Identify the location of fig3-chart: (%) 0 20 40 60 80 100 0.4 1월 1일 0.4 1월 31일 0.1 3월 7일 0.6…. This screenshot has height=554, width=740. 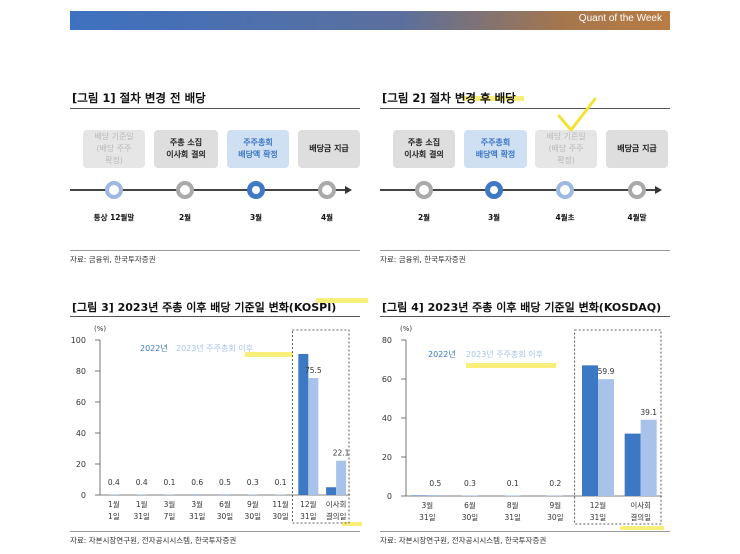
(216, 425).